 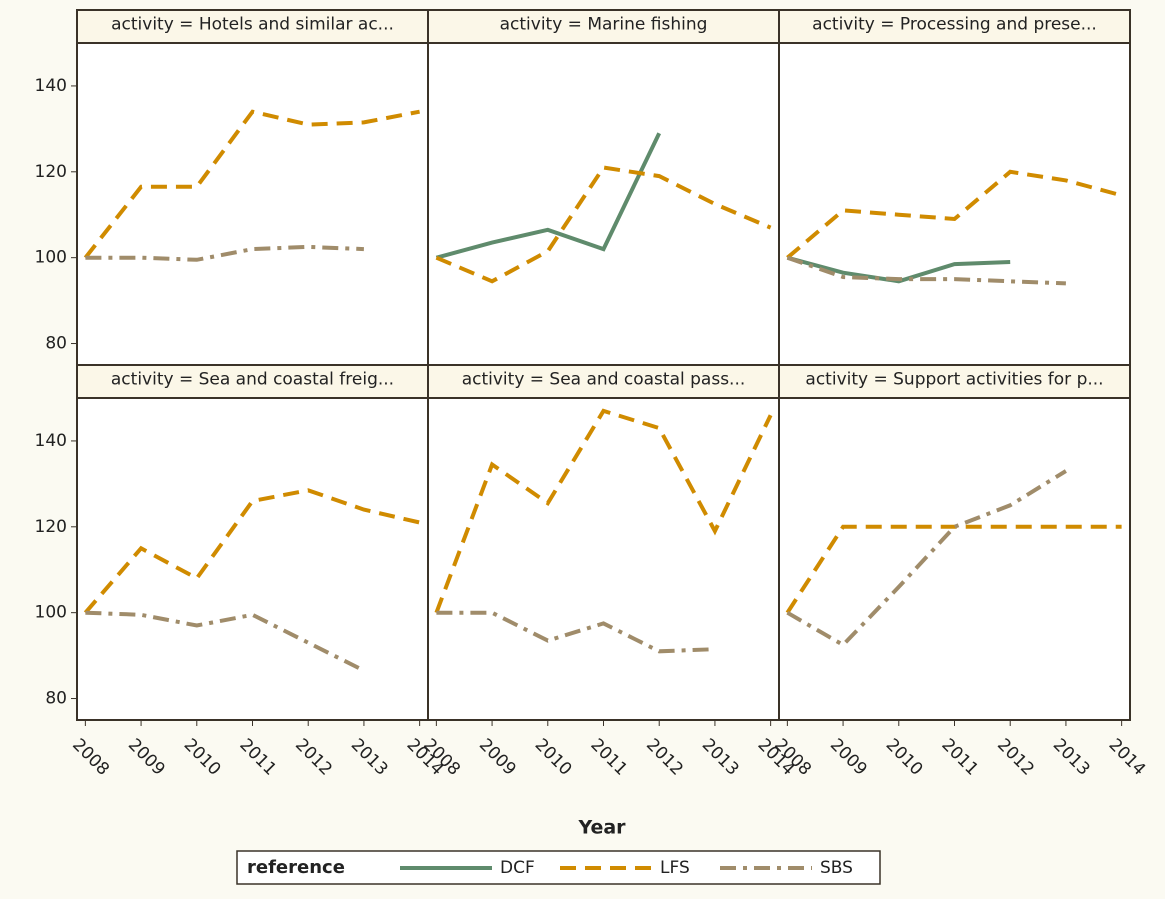 What do you see at coordinates (517, 868) in the screenshot?
I see `legend-label: DCF` at bounding box center [517, 868].